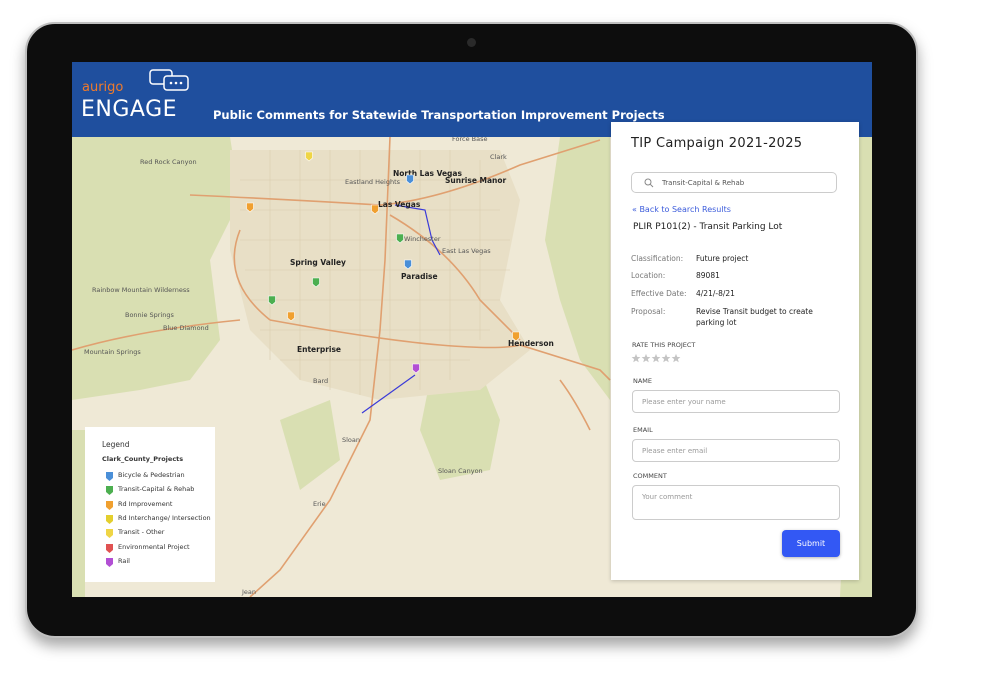 Image resolution: width=1000 pixels, height=700 pixels. What do you see at coordinates (657, 258) in the screenshot?
I see `detail-label: Classification:` at bounding box center [657, 258].